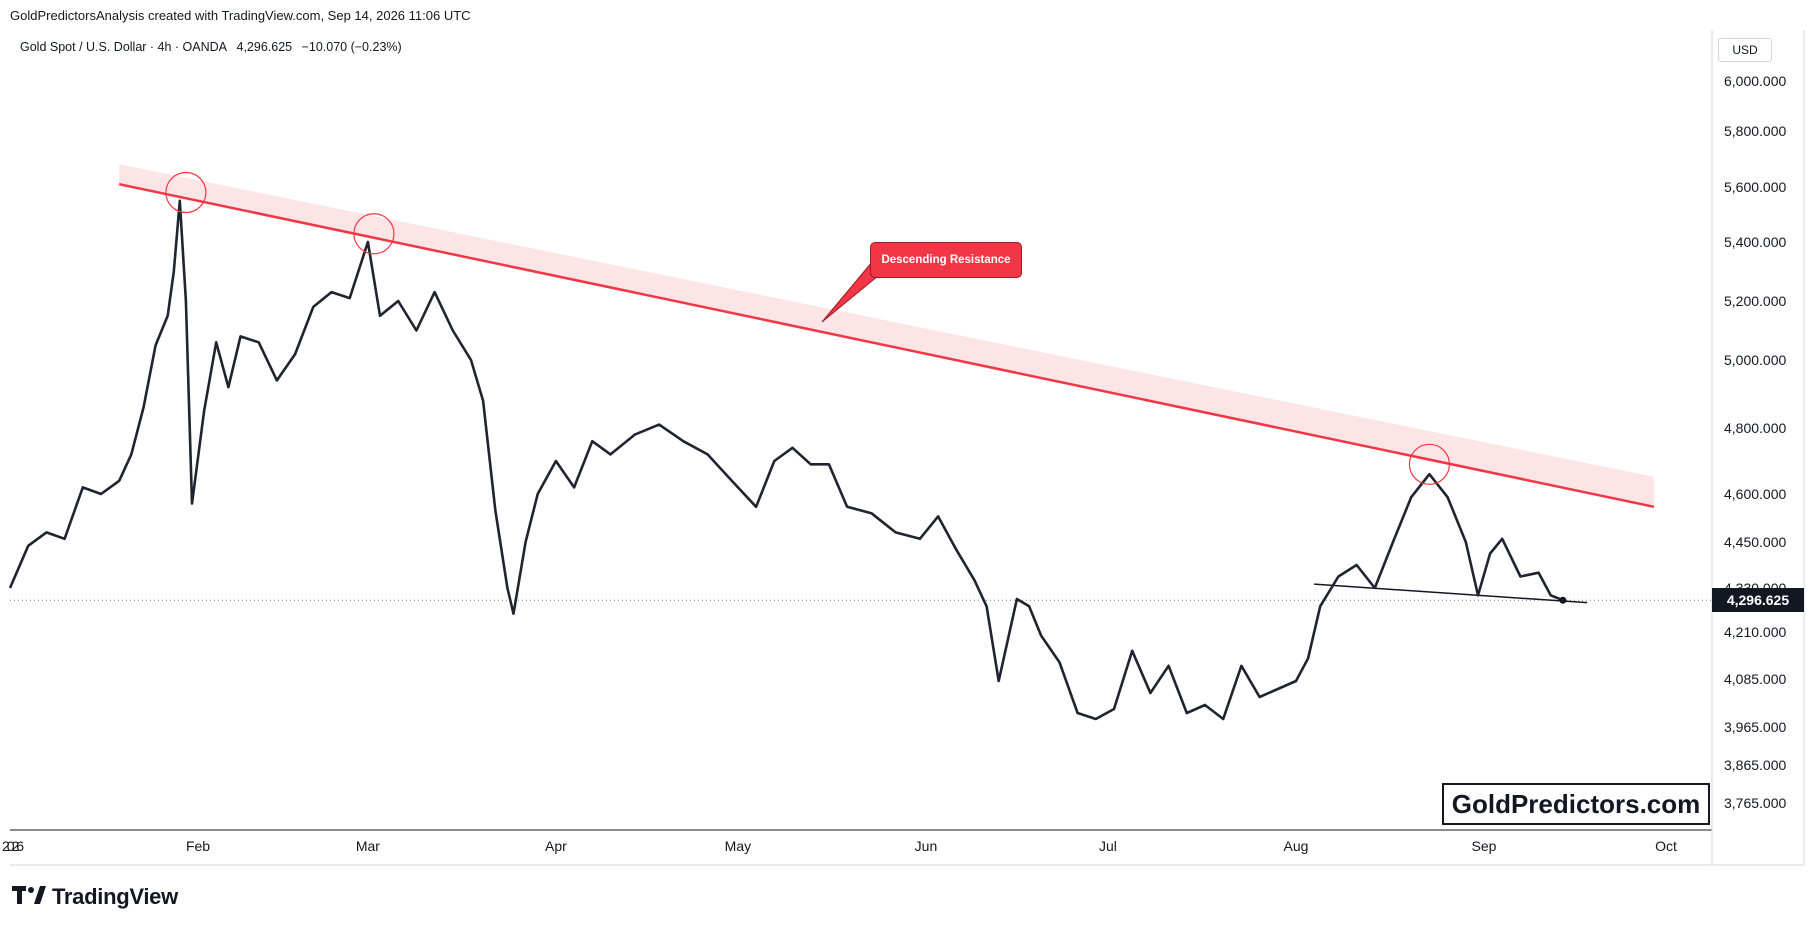  I want to click on x-tick-label: Aug, so click(1296, 846).